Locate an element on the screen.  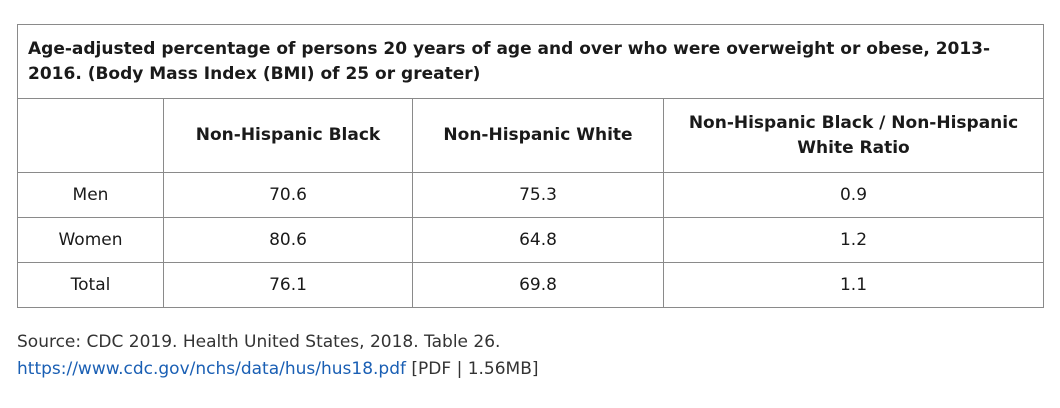
cell-ratio: 1.1 is located at coordinates (853, 285).